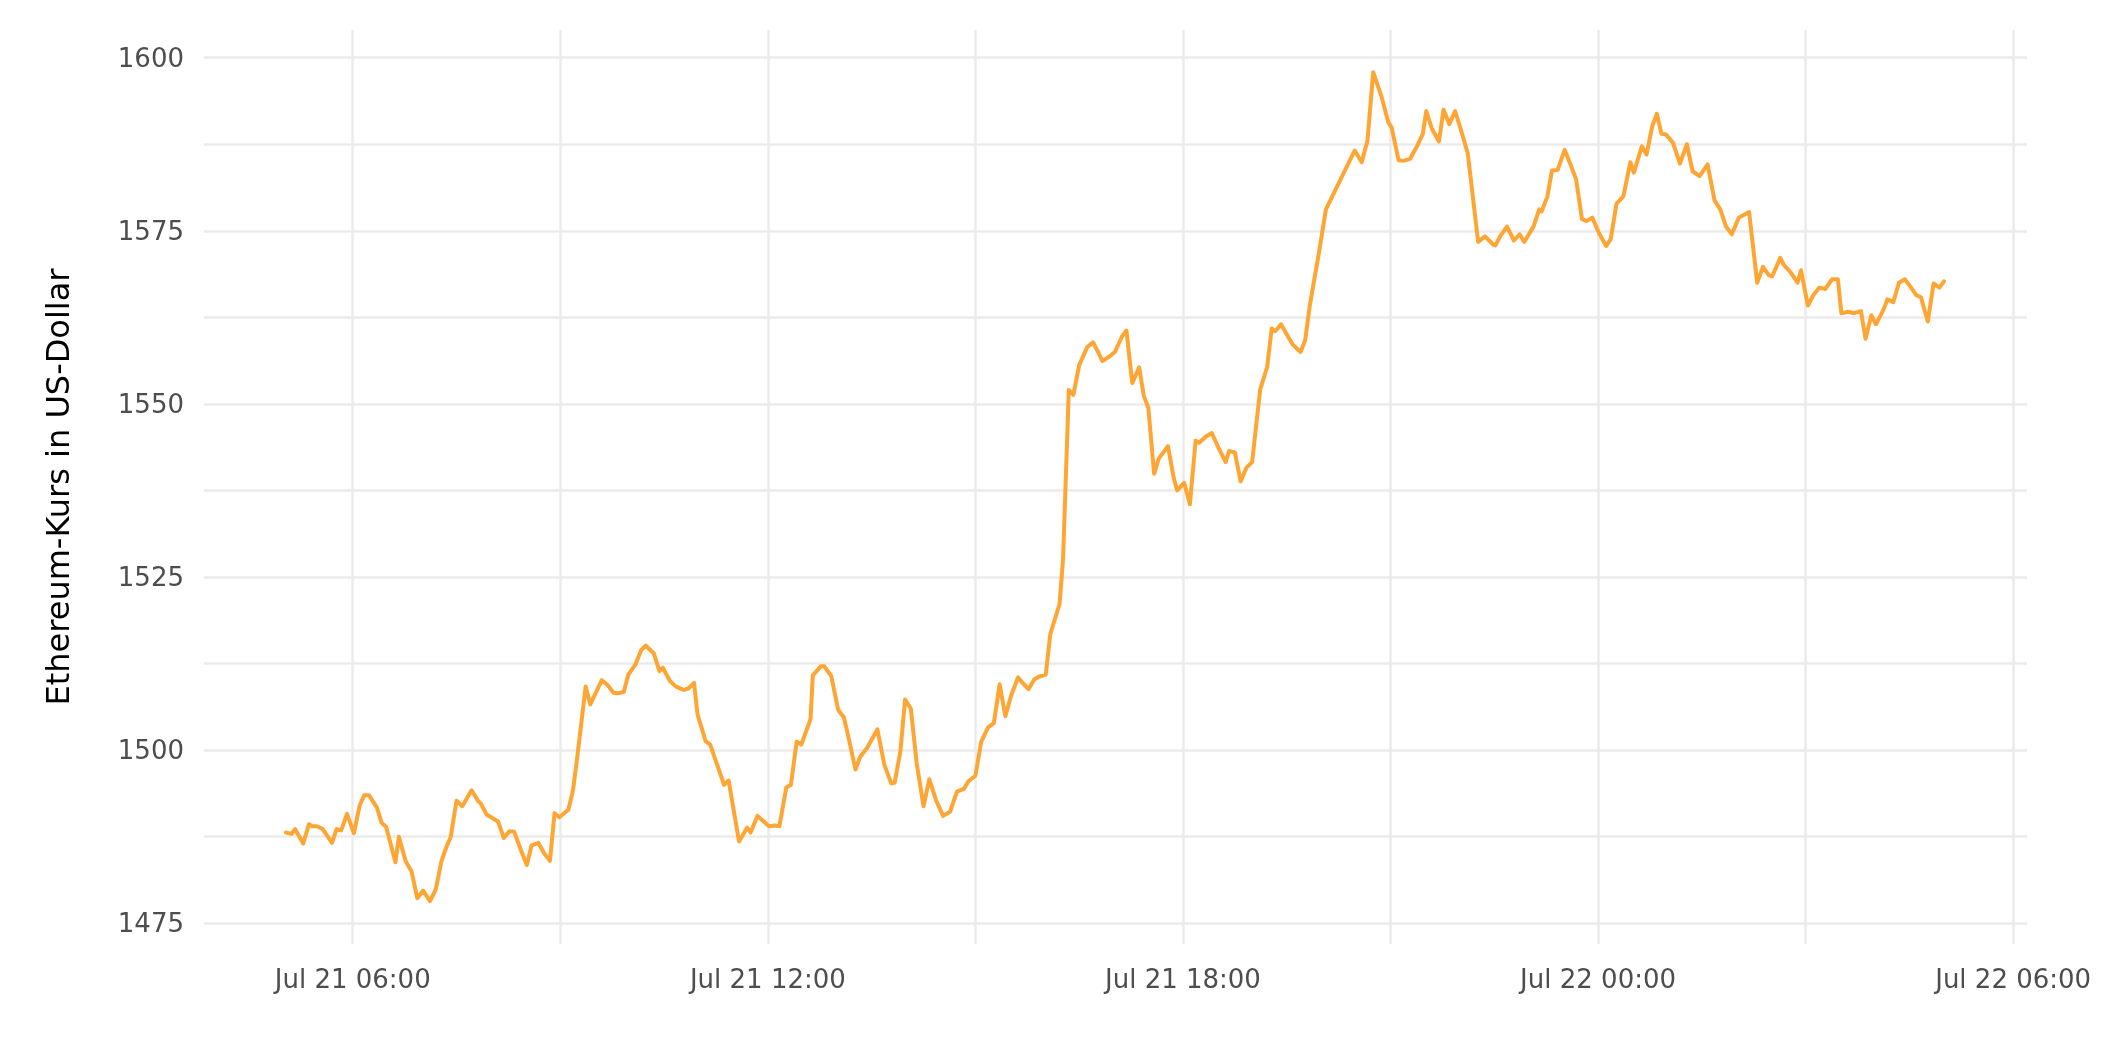  I want to click on x-tick-label: Jul 21 18:00, so click(1181, 979).